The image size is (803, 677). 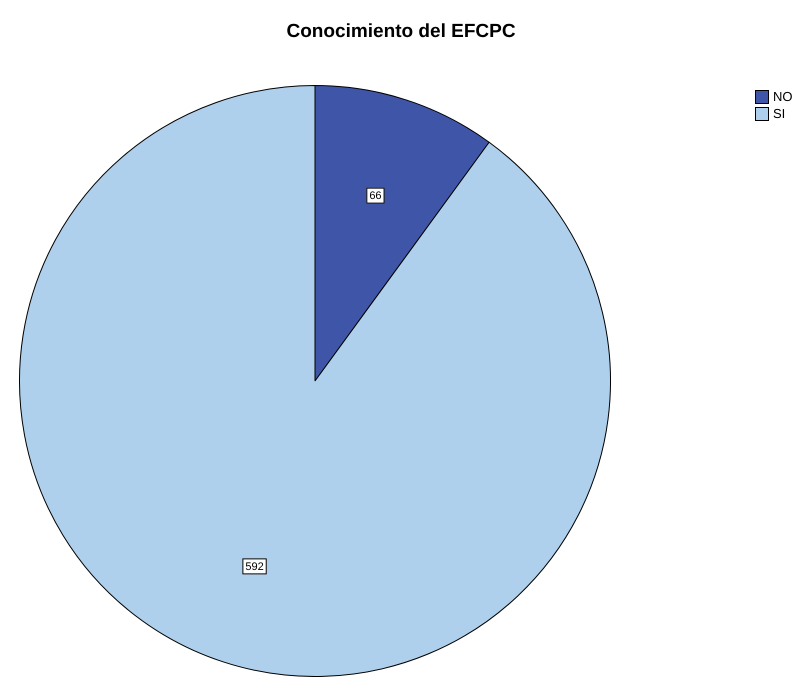 What do you see at coordinates (254, 566) in the screenshot?
I see `data-label: 592` at bounding box center [254, 566].